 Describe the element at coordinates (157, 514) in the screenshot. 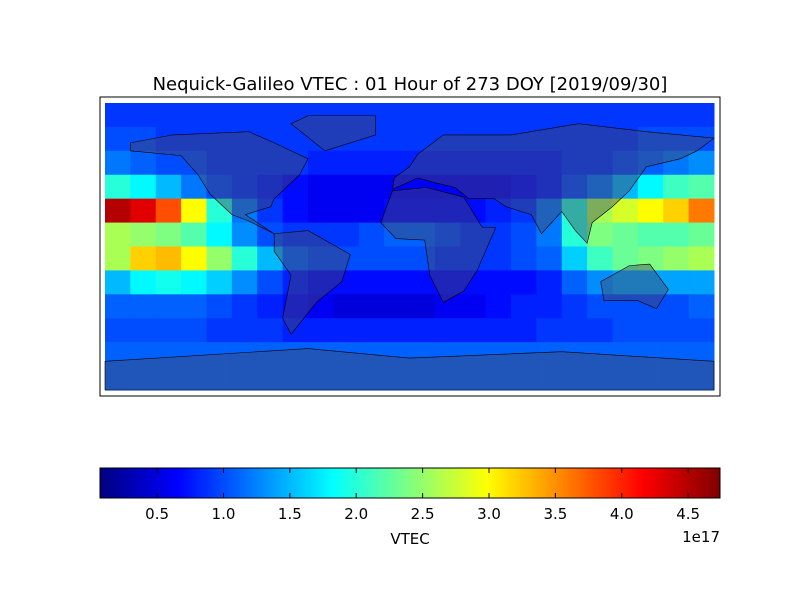

I see `colorbar-tick-label: 0.5` at that location.